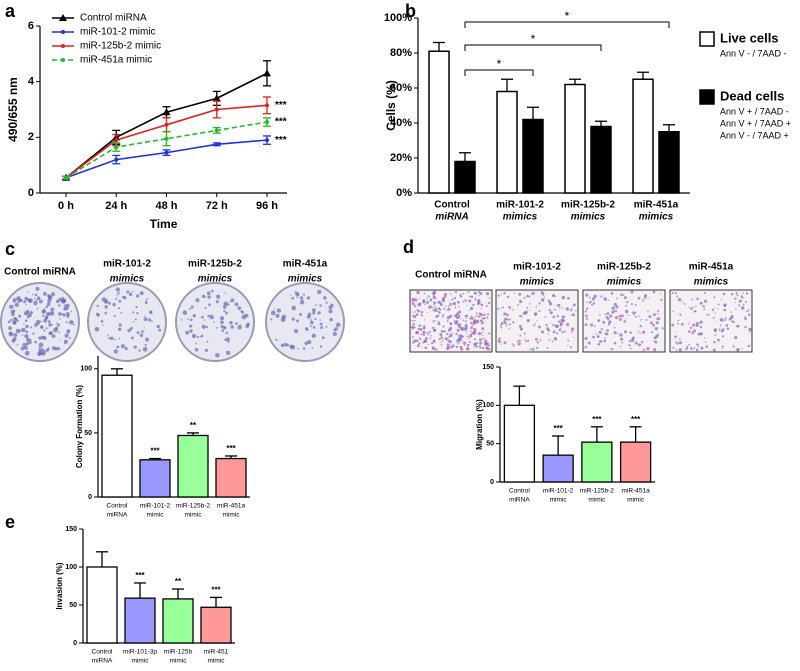 The image size is (800, 671). Describe the element at coordinates (117, 515) in the screenshot. I see `x-tick-label: miRNA` at that location.